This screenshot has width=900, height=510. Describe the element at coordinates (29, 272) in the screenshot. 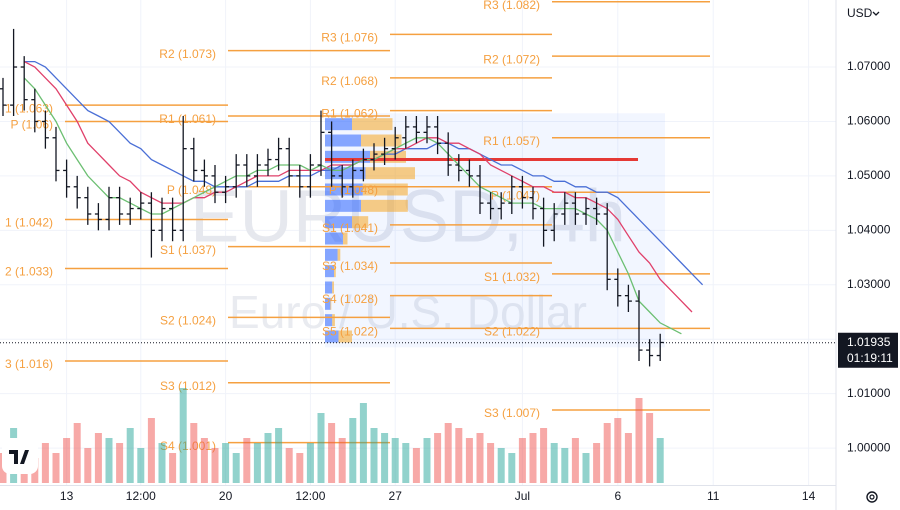

I see `pivot-label: 2 (1.033)` at that location.